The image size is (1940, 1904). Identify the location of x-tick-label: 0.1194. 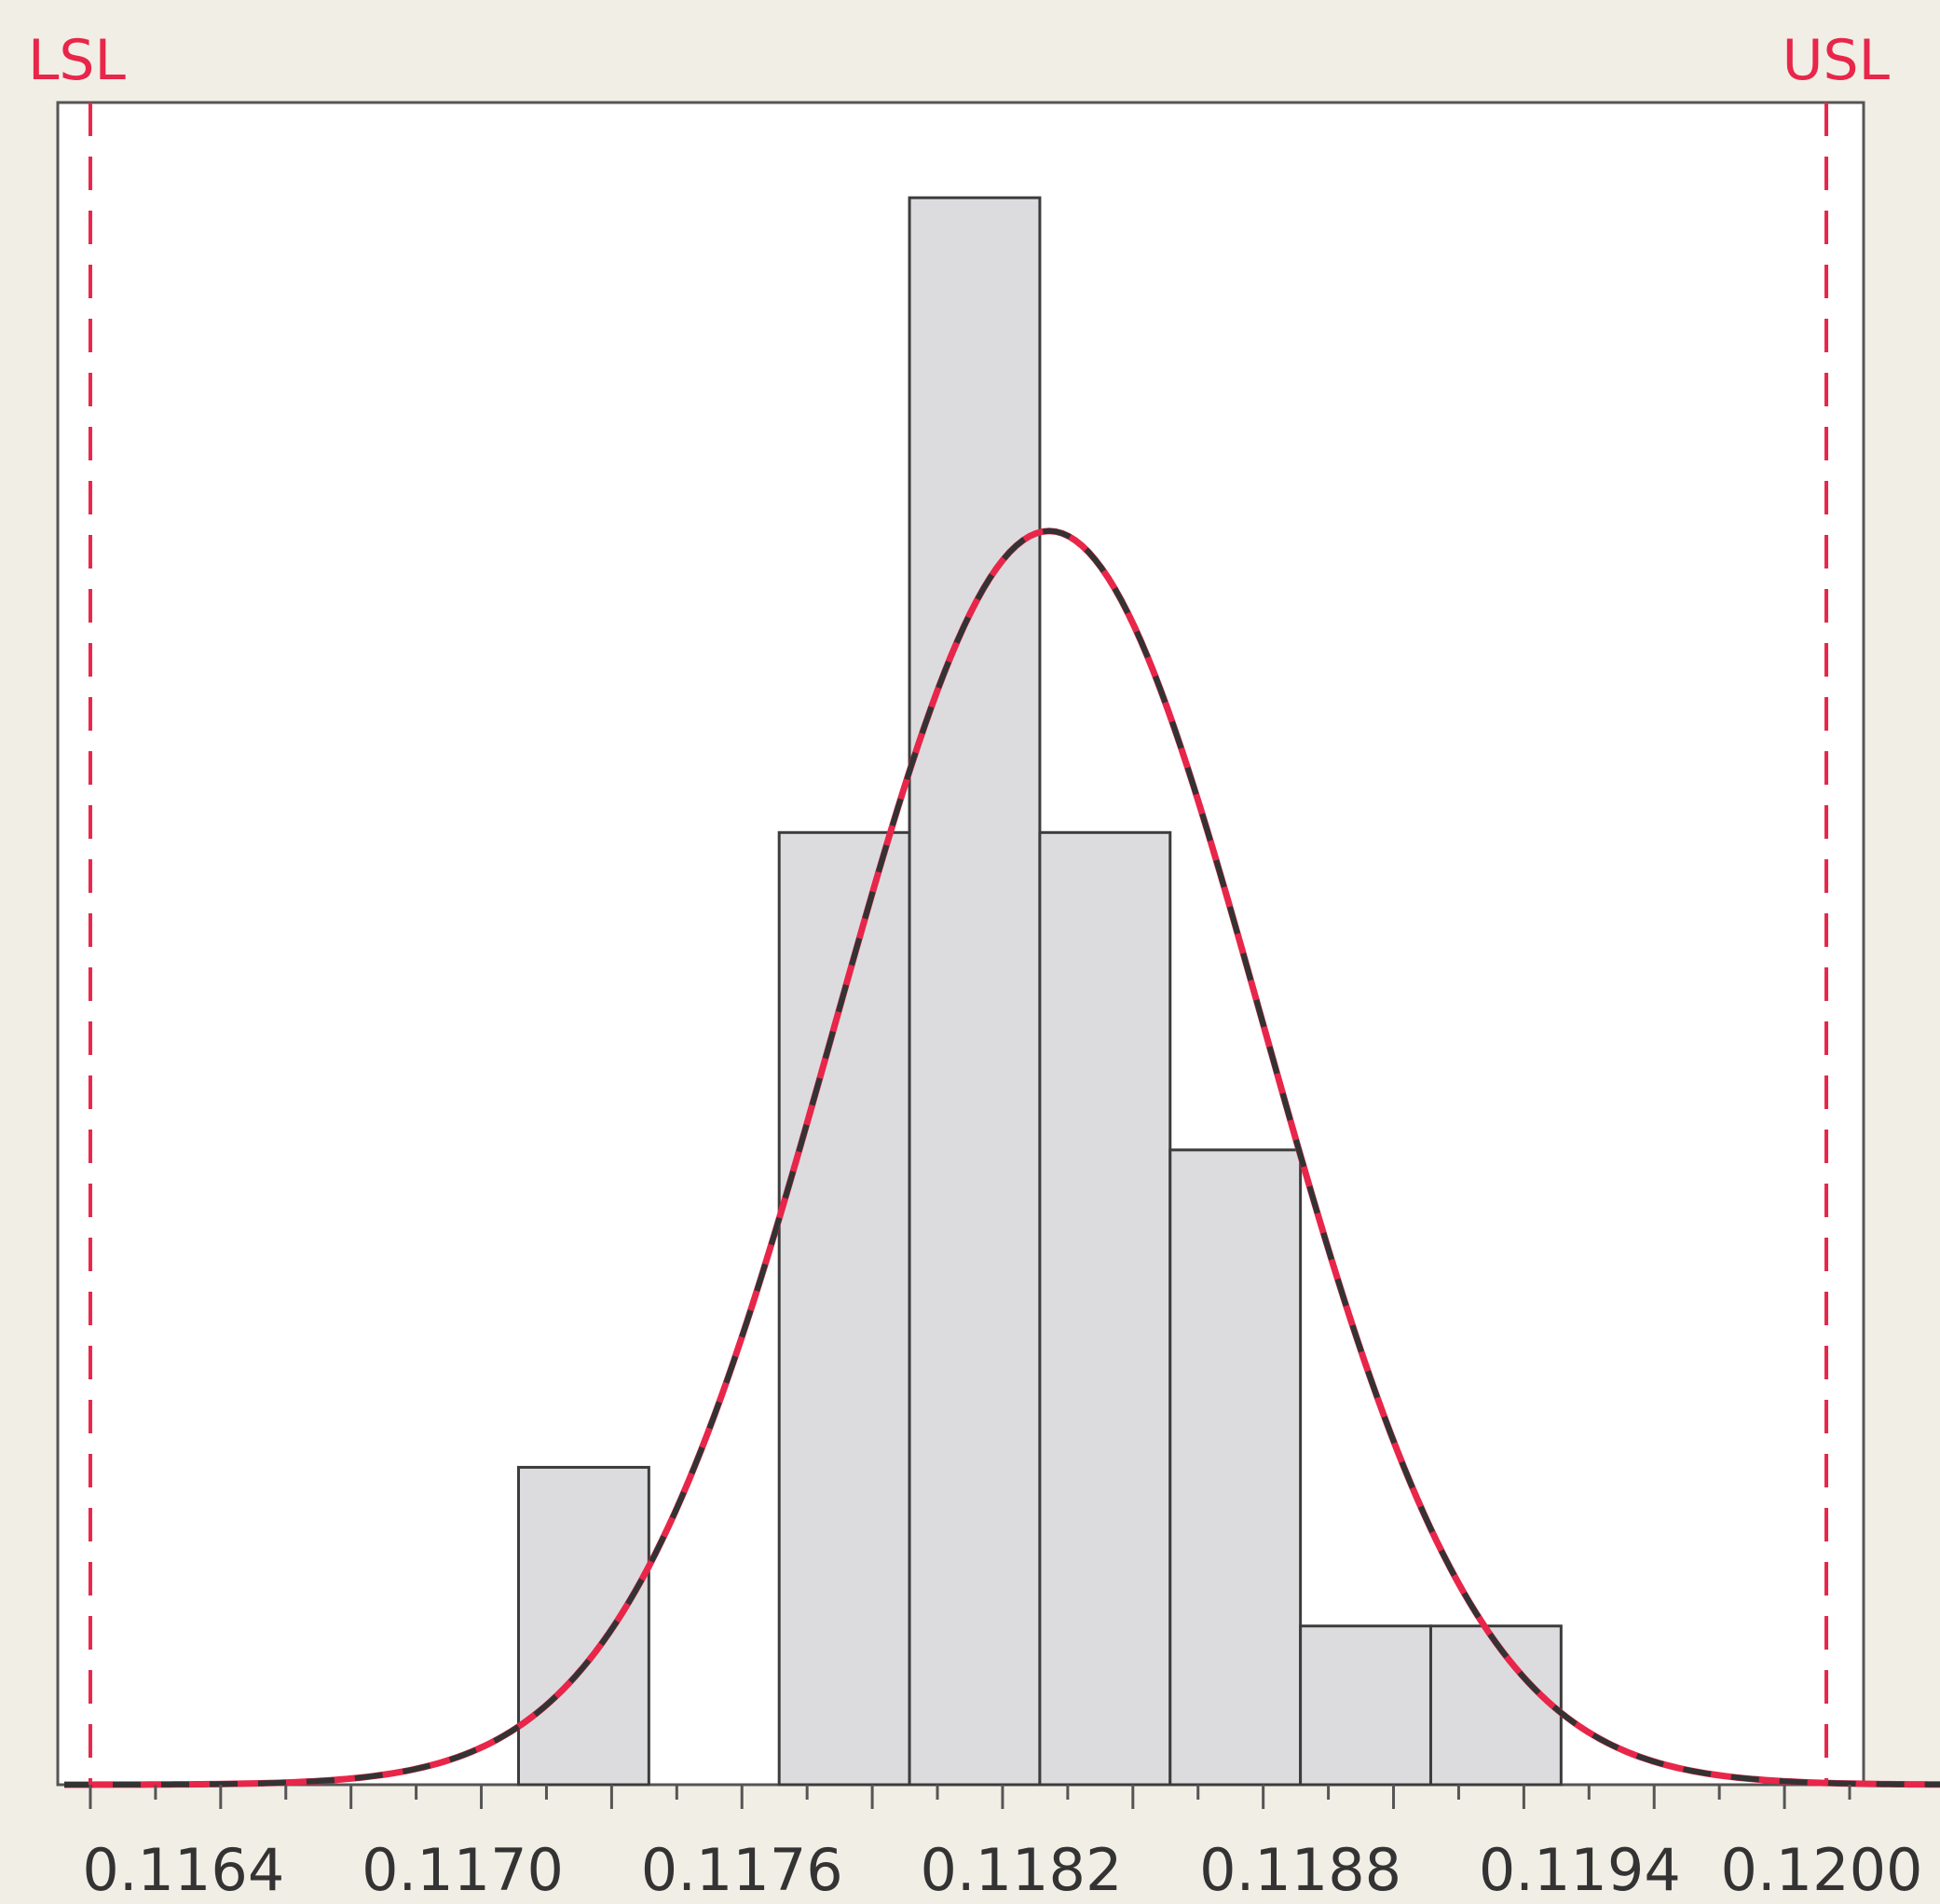
(1580, 1870).